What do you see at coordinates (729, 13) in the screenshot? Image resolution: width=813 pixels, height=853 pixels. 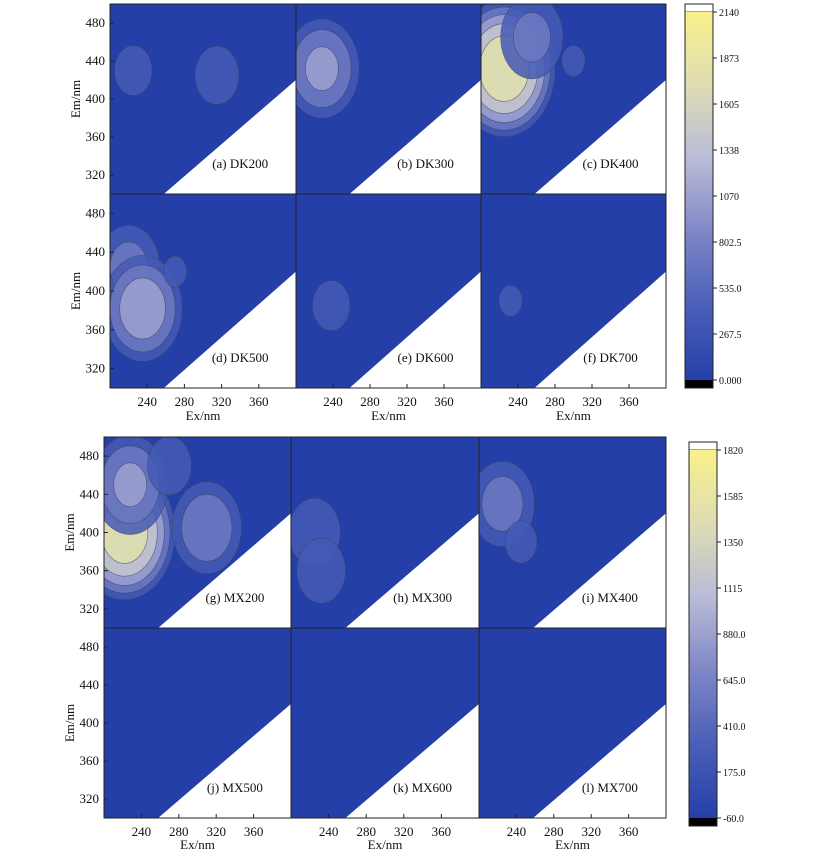 I see `colorbar-tick-label: 2140` at bounding box center [729, 13].